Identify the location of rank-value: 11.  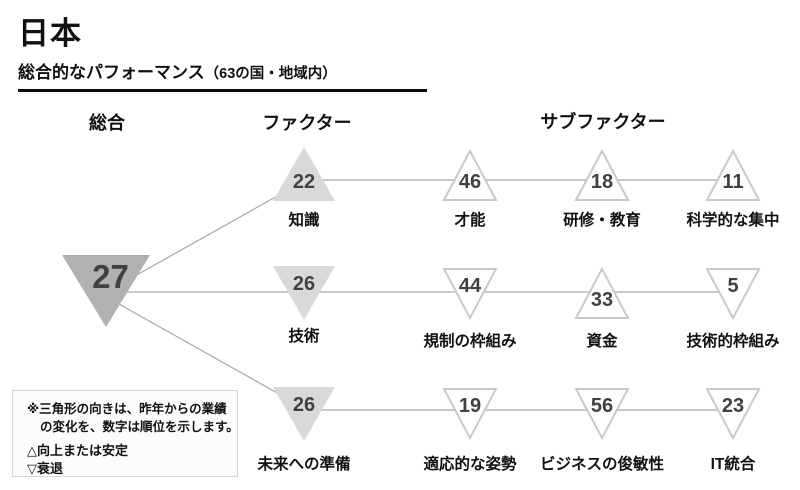
(733, 182).